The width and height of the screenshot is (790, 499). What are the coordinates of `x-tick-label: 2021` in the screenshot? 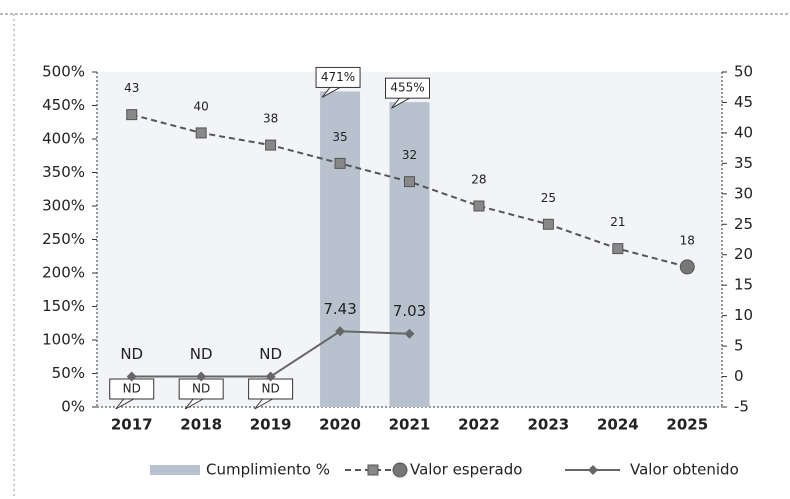 It's located at (410, 425).